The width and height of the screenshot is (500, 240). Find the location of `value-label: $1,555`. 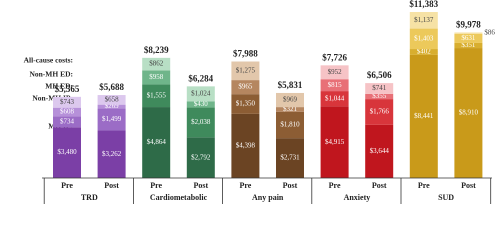

value-label: $1,555 is located at coordinates (157, 95).